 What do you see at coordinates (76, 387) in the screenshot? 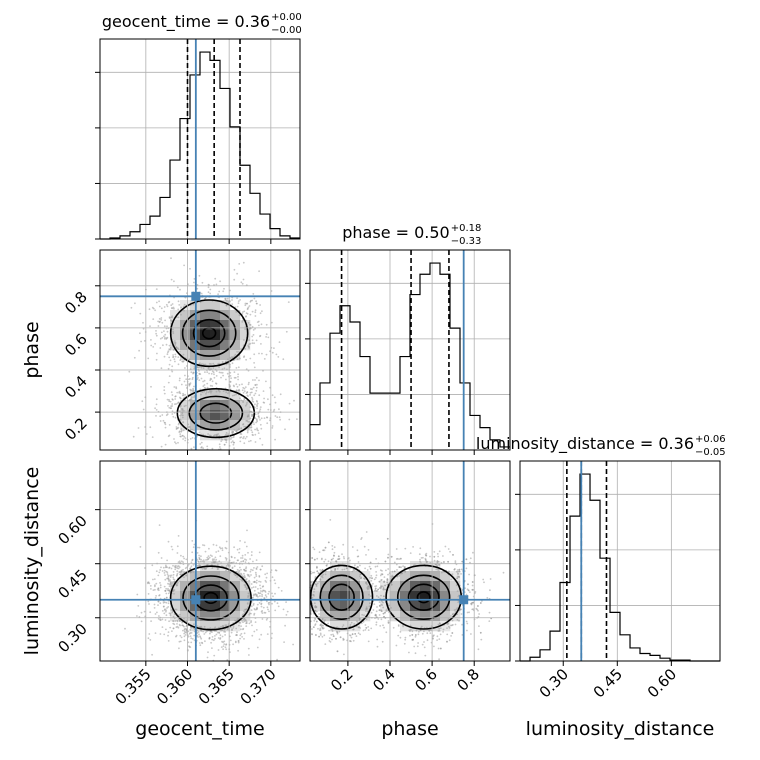
I see `y-tick-label-phase: 0.4` at bounding box center [76, 387].